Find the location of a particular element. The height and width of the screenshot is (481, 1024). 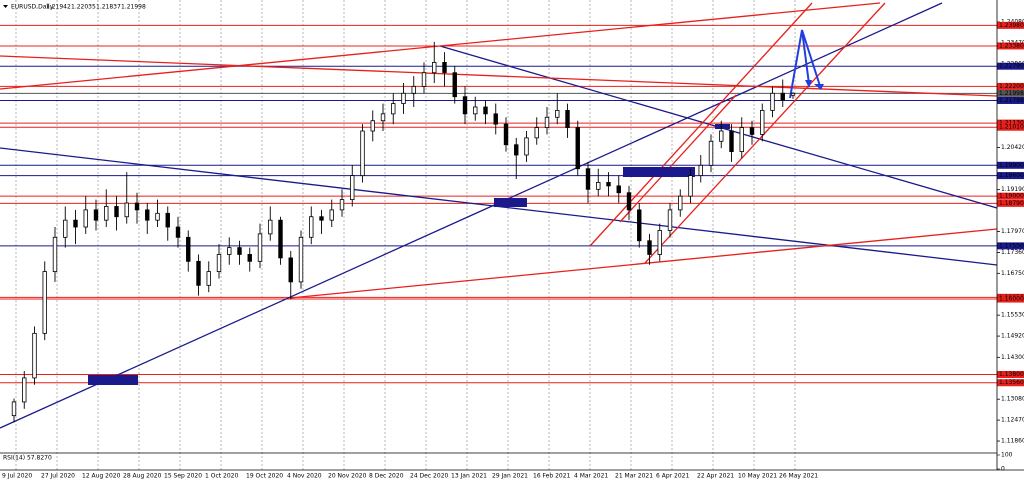

y-tick-label: 1.14300 is located at coordinates (1012, 357).